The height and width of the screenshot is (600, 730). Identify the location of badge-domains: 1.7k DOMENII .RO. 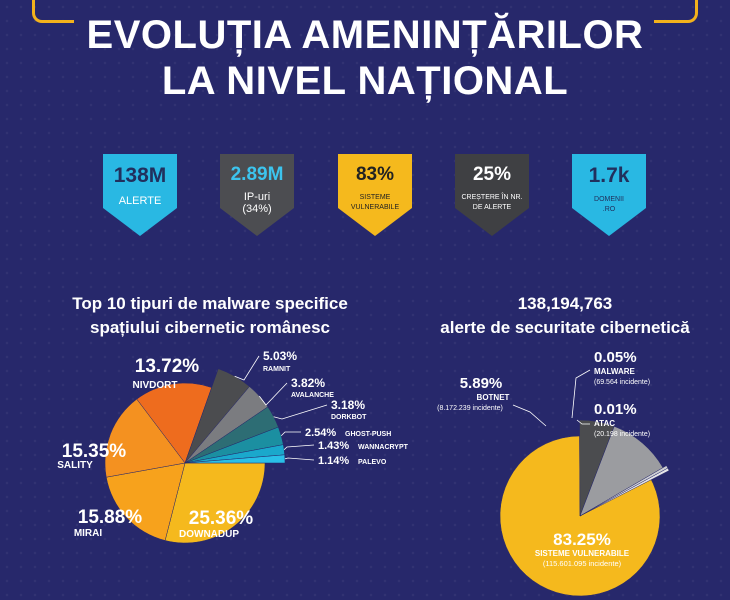
(609, 194).